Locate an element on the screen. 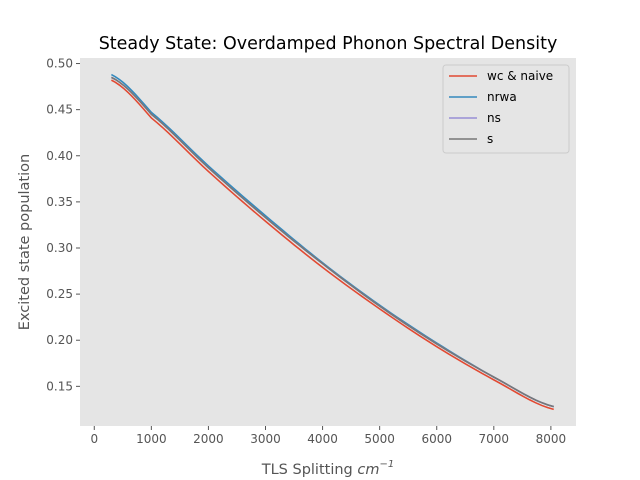 This screenshot has height=480, width=640. y-tick-label: 0.40 is located at coordinates (59, 156).